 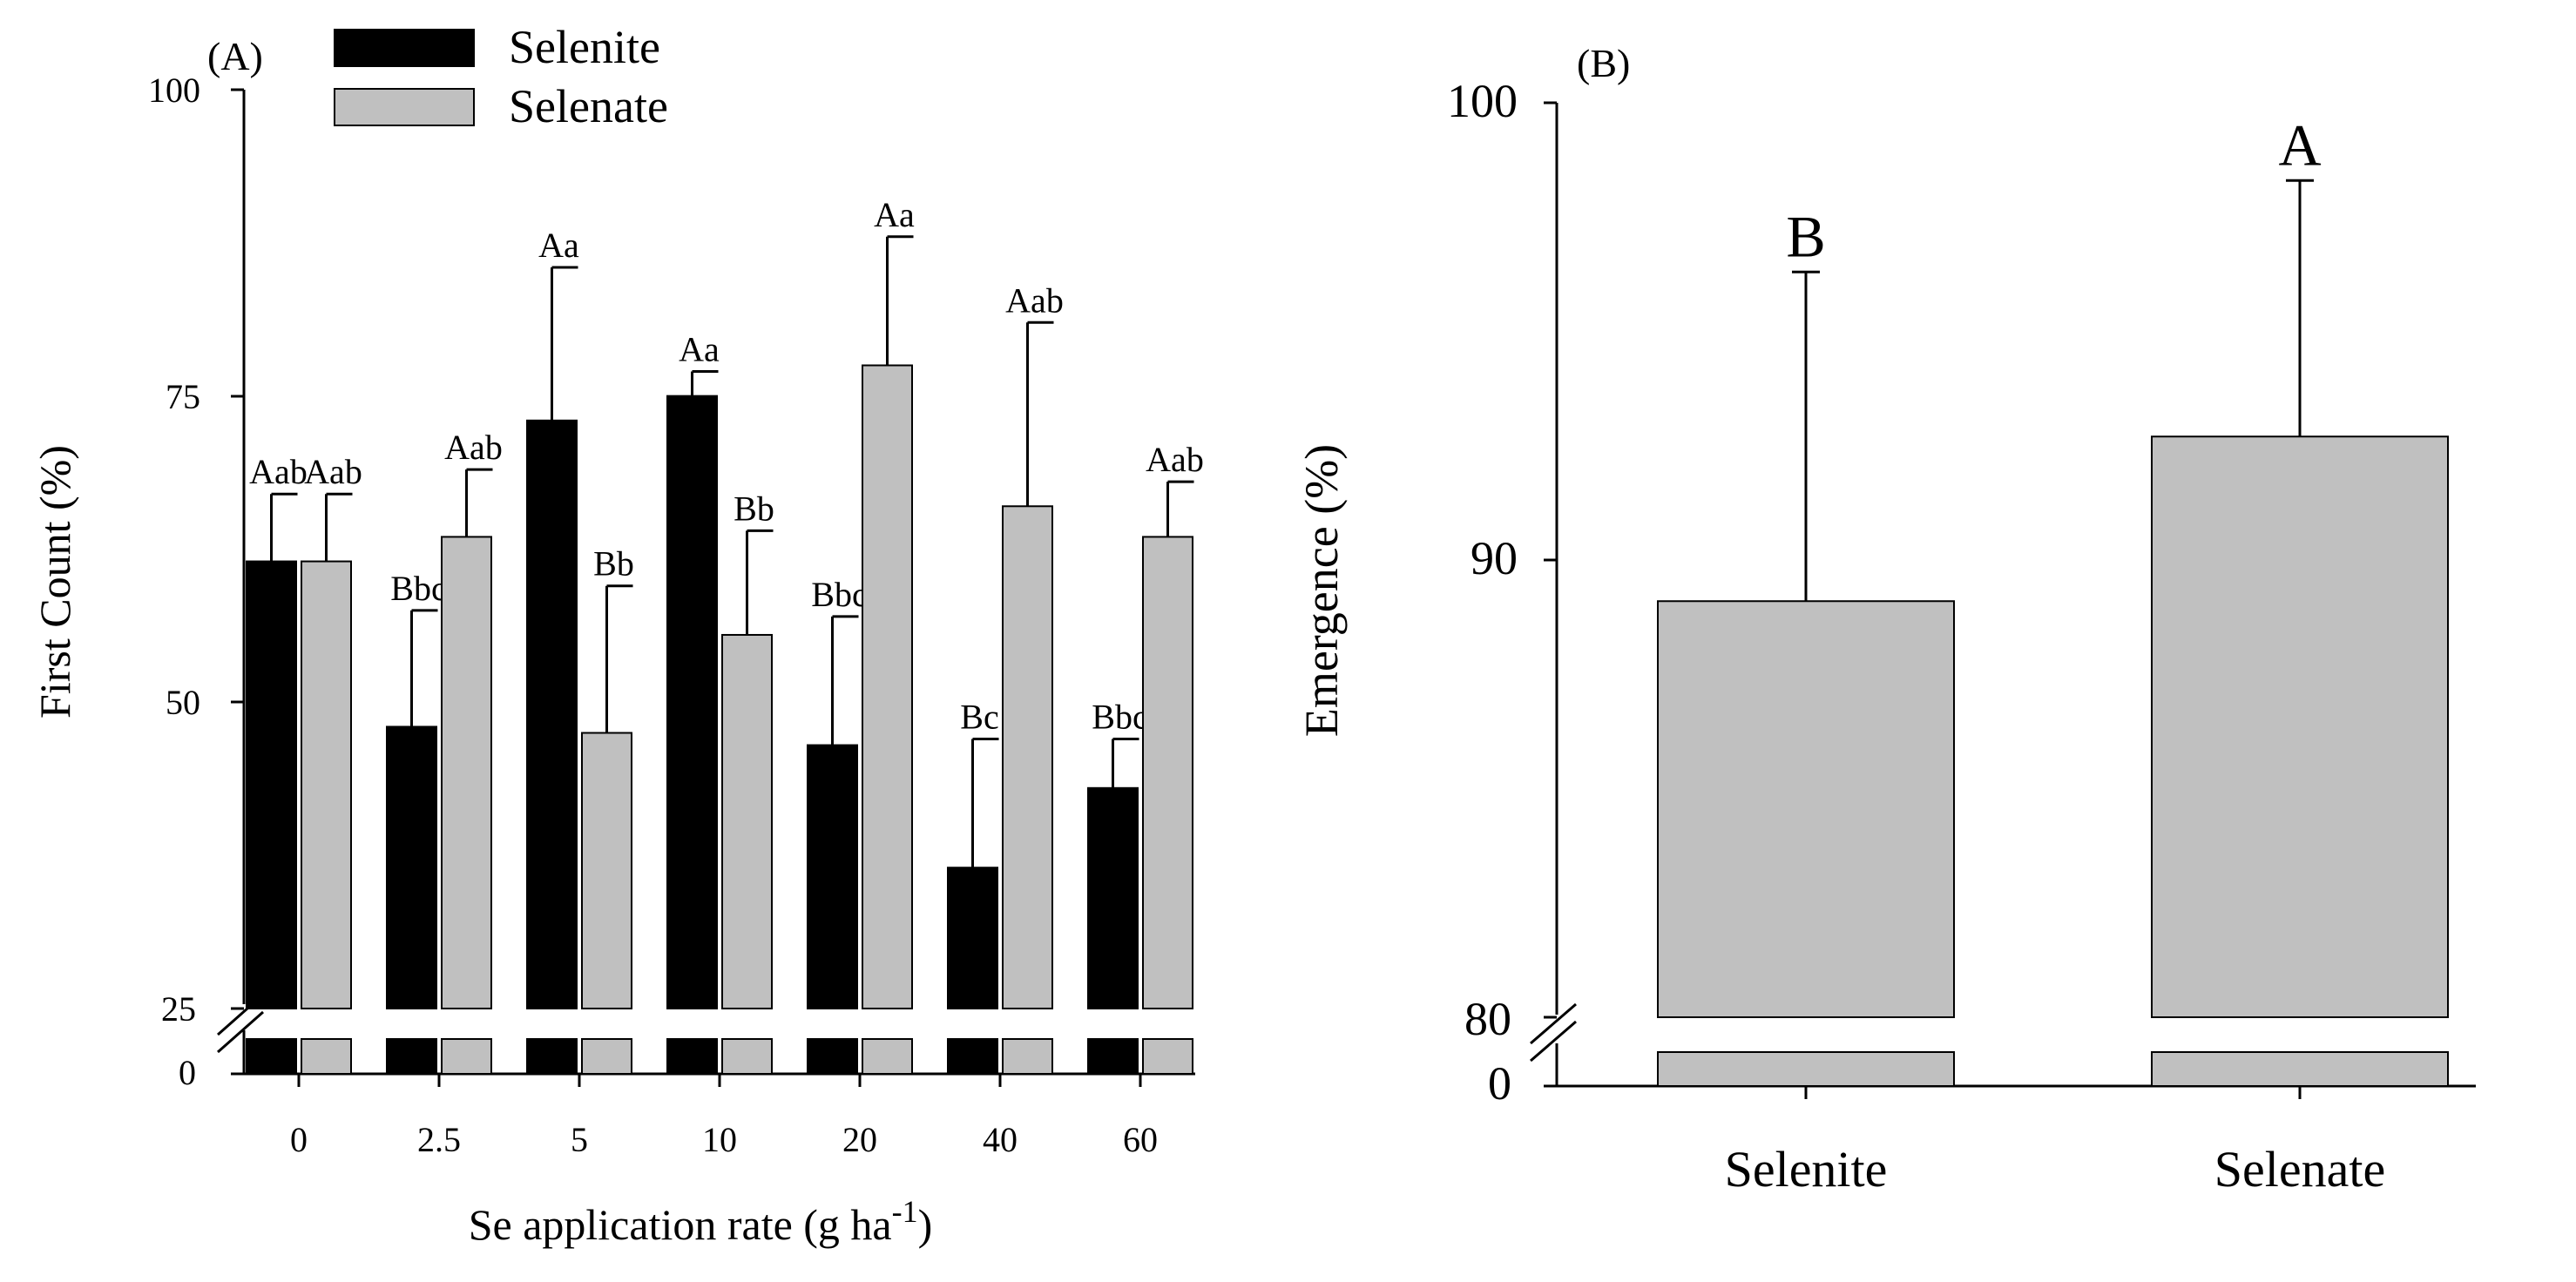 What do you see at coordinates (925, 1225) in the screenshot?
I see `panel-a-x-label-tail: )` at bounding box center [925, 1225].